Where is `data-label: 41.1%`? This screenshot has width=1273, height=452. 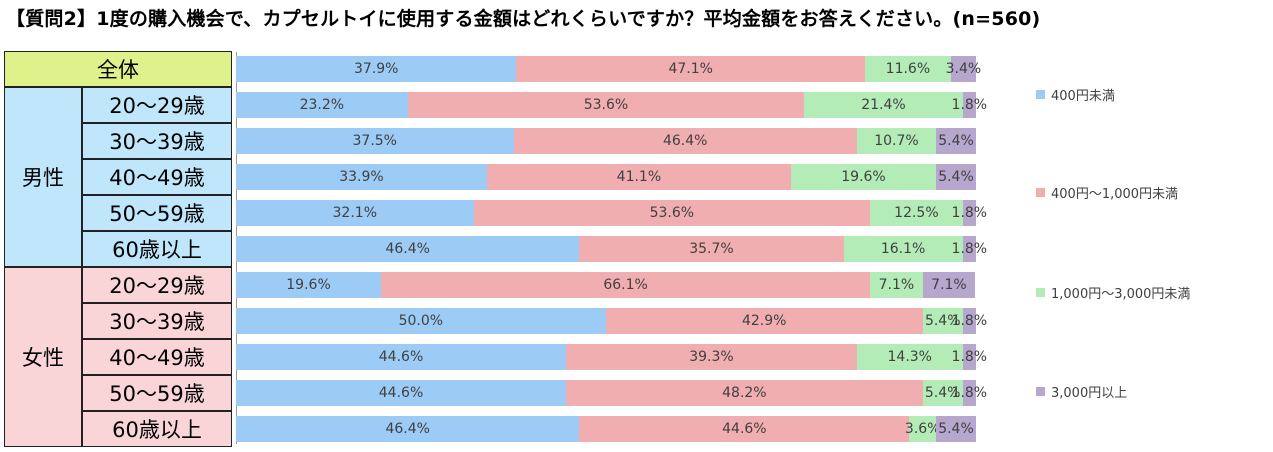
data-label: 41.1% is located at coordinates (639, 177).